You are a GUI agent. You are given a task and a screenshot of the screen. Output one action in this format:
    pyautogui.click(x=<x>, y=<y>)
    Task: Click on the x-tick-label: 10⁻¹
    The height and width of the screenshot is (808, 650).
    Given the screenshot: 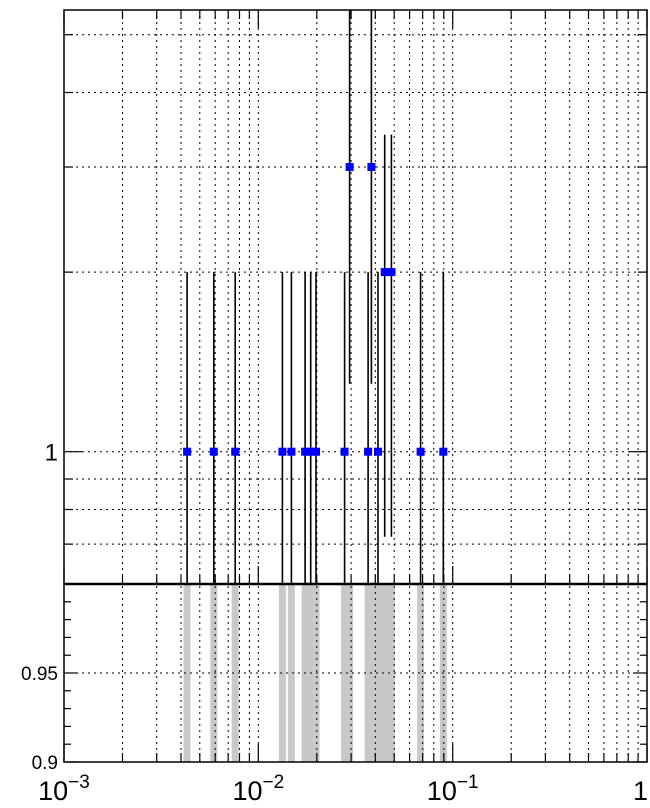 What is the action you would take?
    pyautogui.click(x=453, y=789)
    